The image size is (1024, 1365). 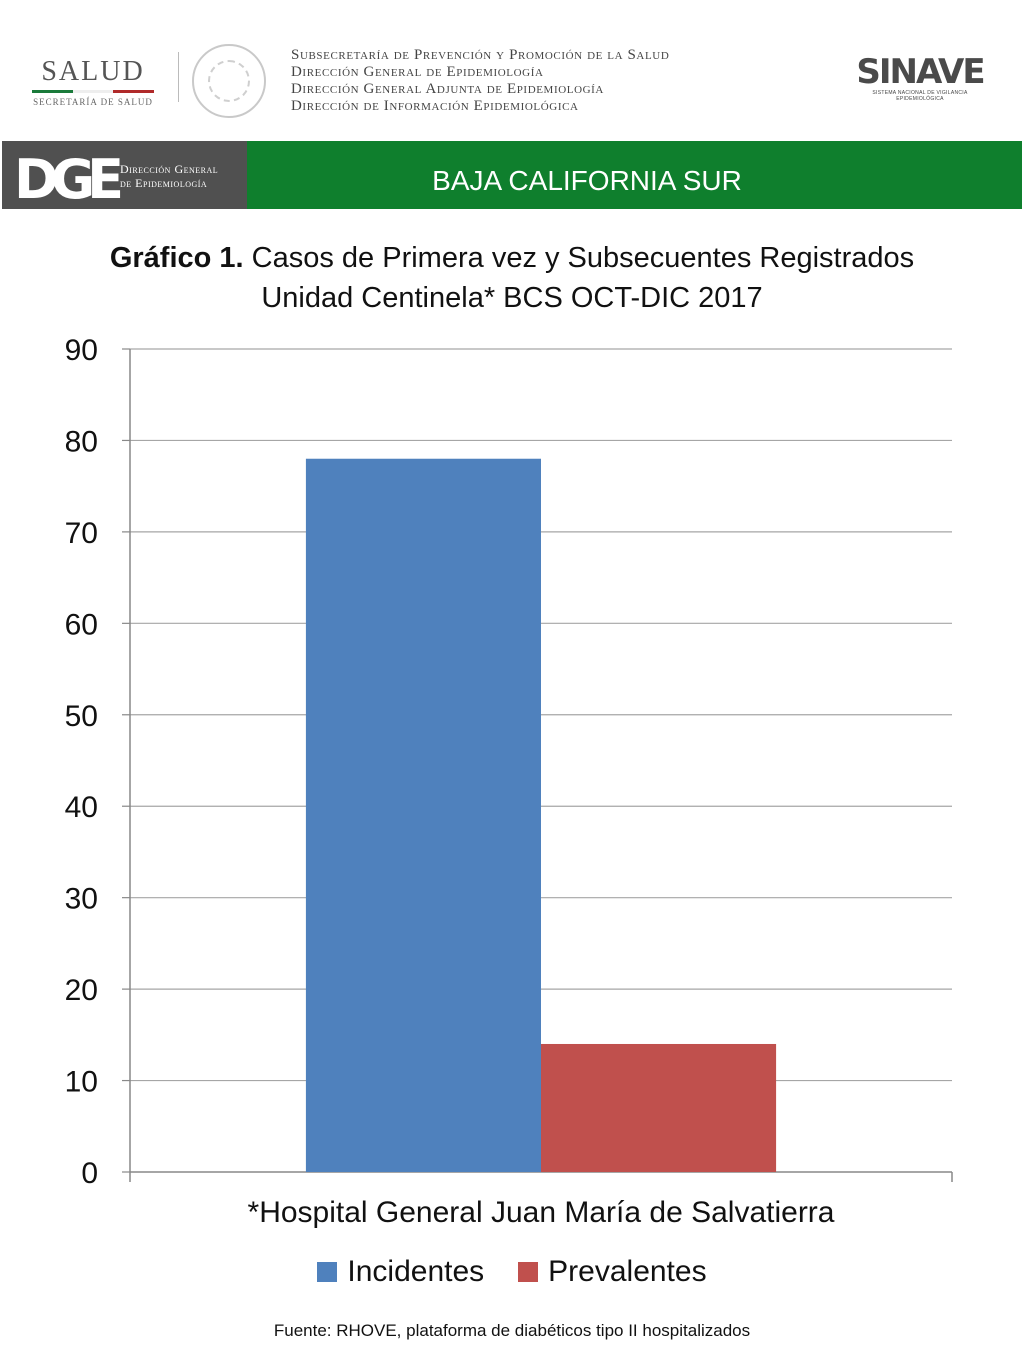 I want to click on legend-label-incidentes: Incidentes, so click(x=416, y=1271).